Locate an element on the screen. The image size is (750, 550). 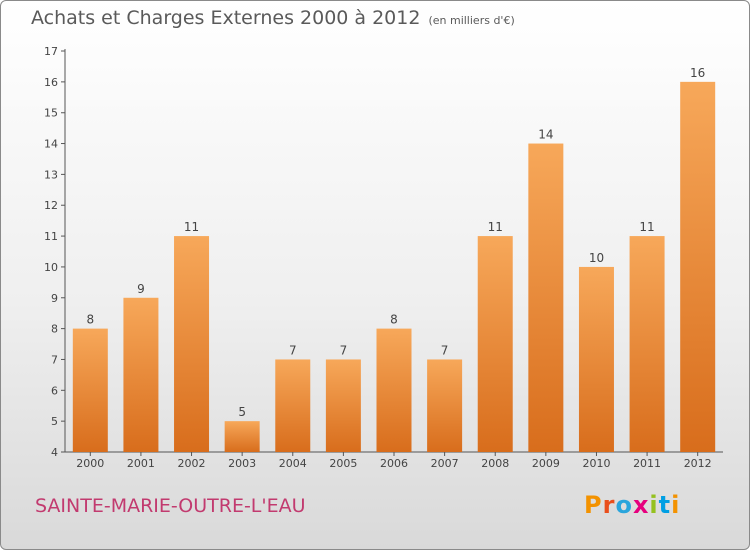
y-tick-label: 9 is located at coordinates (54, 298).